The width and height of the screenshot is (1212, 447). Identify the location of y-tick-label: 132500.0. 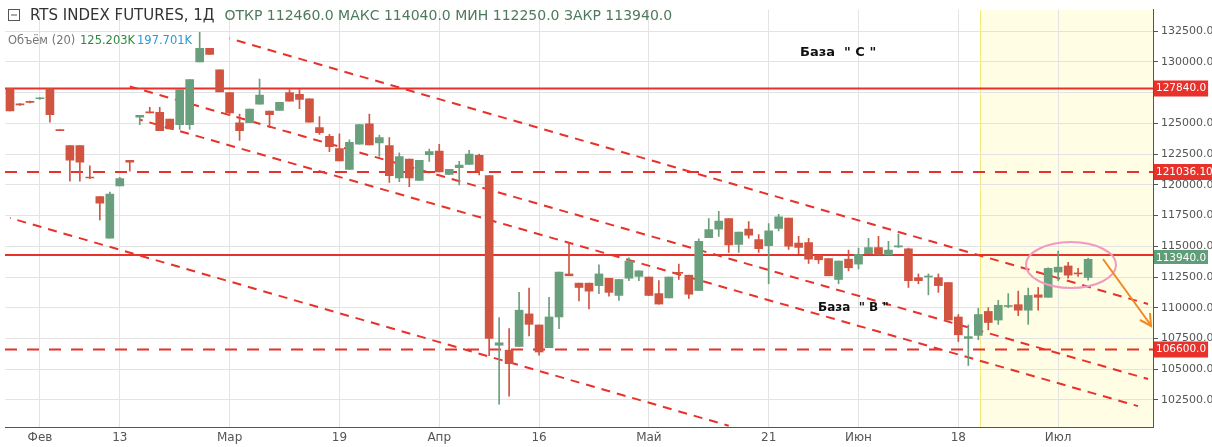
(1186, 30).